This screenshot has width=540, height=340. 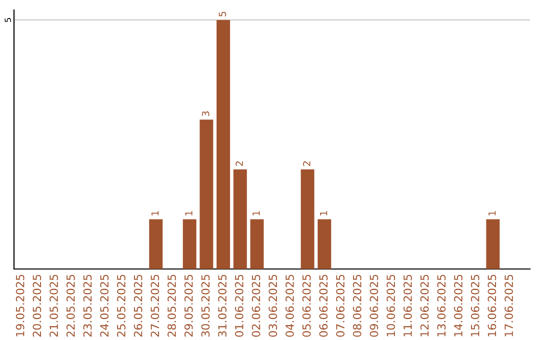 I want to click on x-tick-label: 12.06.2025, so click(x=424, y=305).